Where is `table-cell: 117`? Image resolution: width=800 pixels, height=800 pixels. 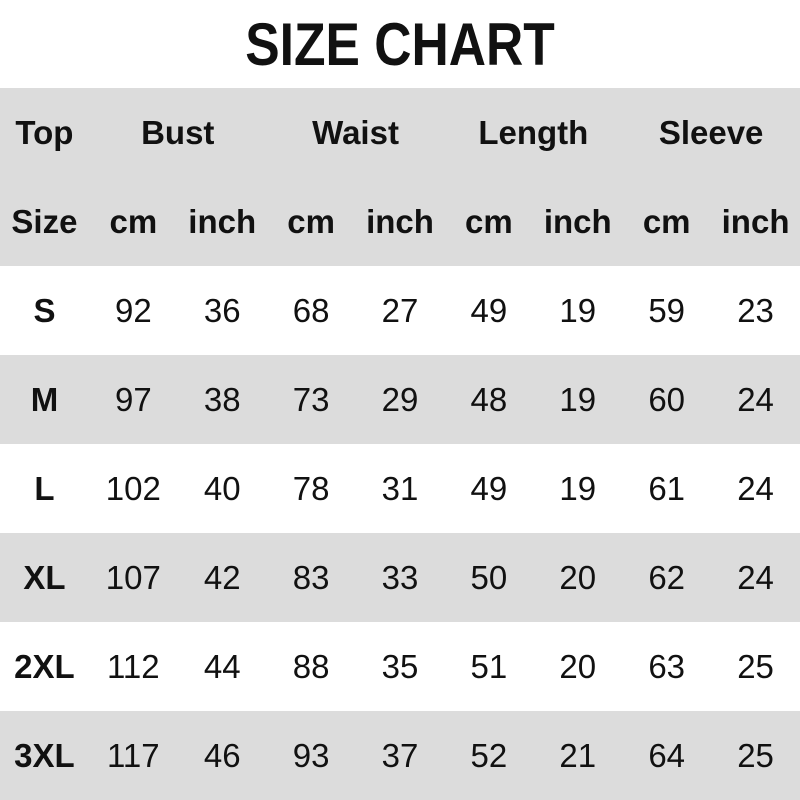 table-cell: 117 is located at coordinates (133, 755).